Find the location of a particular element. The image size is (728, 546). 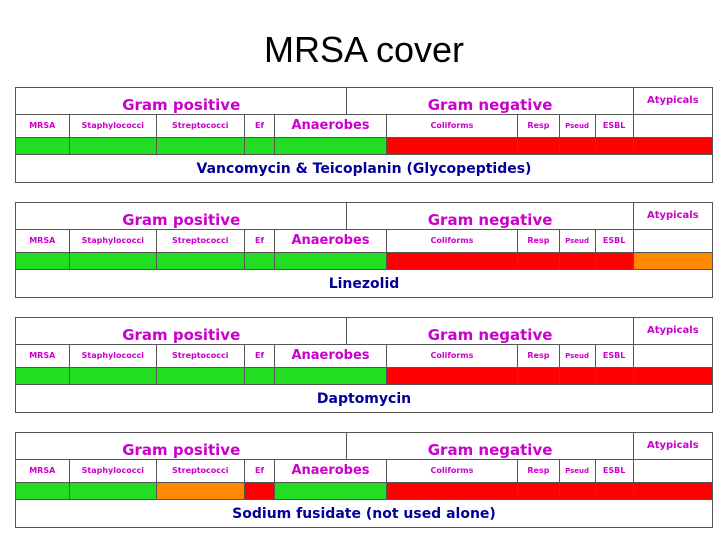

drug-name: Sodium fusidate (not used alone) is located at coordinates (364, 513).